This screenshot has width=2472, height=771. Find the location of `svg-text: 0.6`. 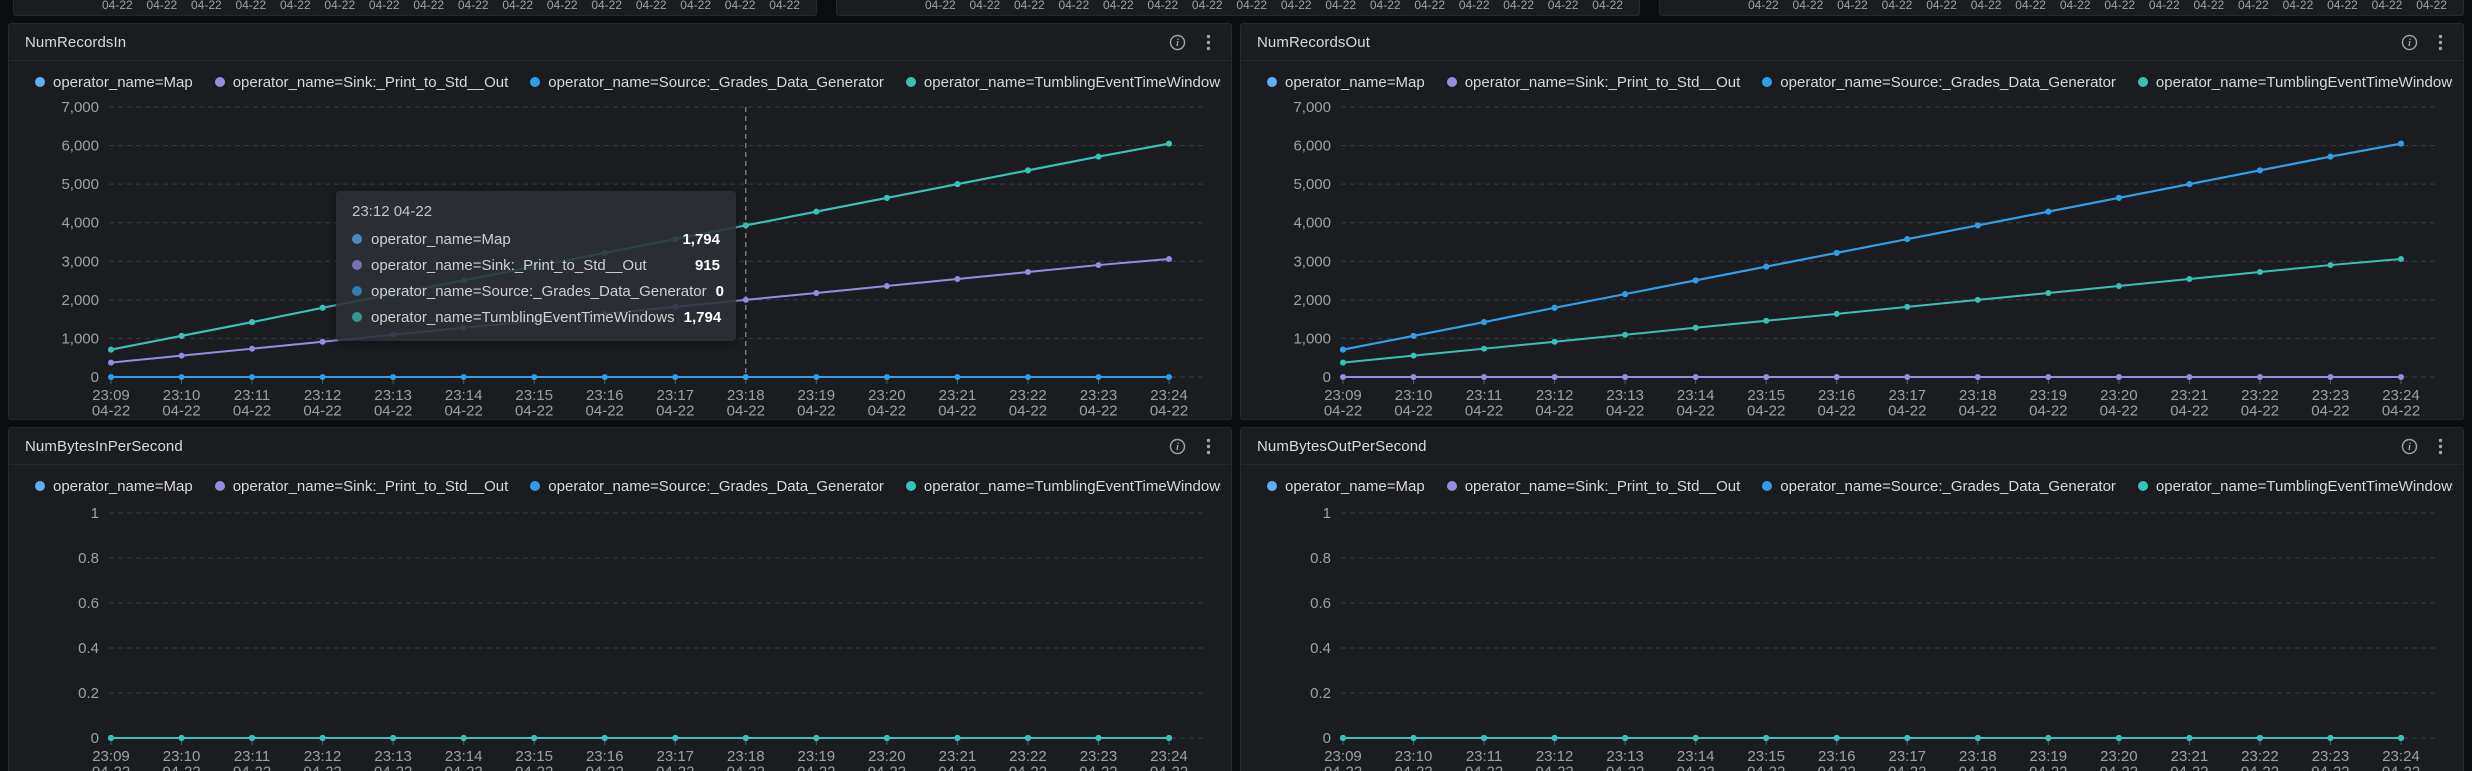

svg-text: 0.6 is located at coordinates (1320, 603).